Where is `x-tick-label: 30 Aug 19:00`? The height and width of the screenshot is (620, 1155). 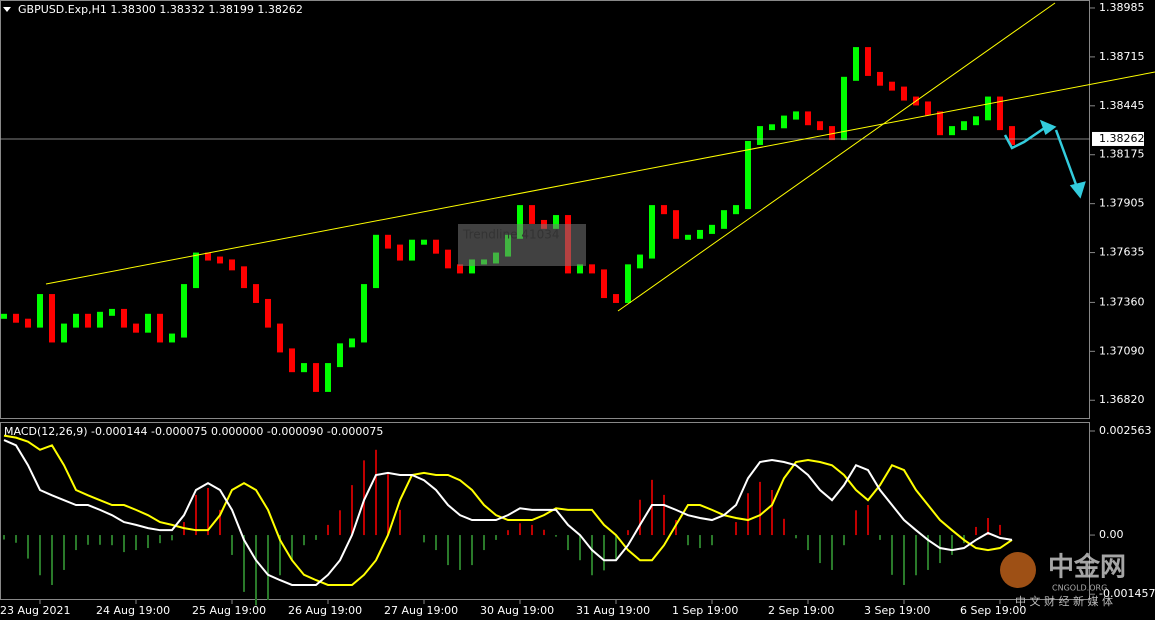
x-tick-label: 30 Aug 19:00 is located at coordinates (517, 610).